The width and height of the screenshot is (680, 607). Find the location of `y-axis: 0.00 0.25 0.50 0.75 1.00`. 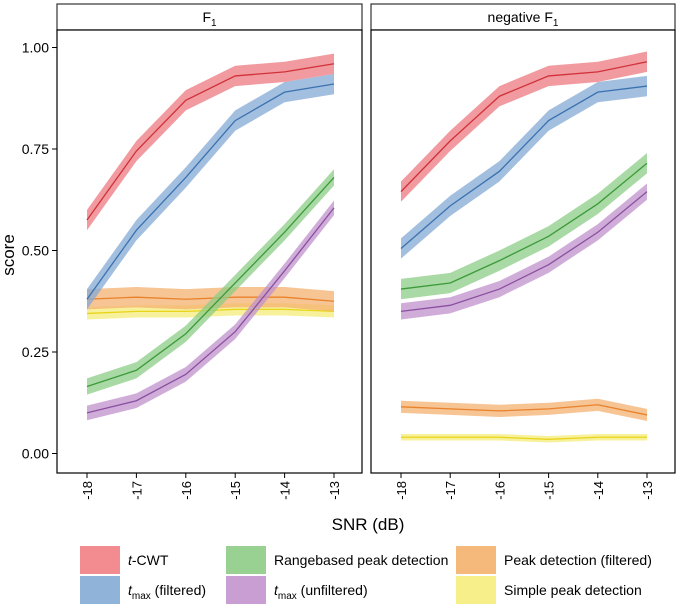

y-axis: 0.00 0.25 0.50 0.75 1.00 is located at coordinates (39, 251).